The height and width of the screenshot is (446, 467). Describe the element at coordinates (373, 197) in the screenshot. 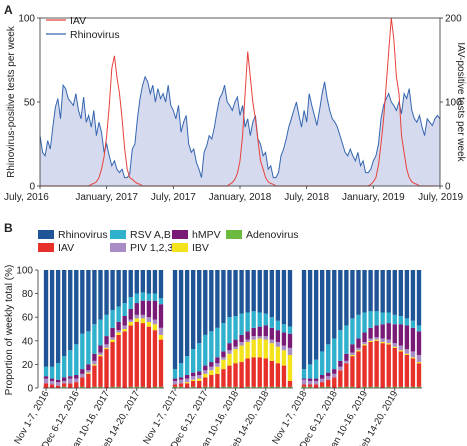

I see `x-tick-label: January, 2019` at that location.